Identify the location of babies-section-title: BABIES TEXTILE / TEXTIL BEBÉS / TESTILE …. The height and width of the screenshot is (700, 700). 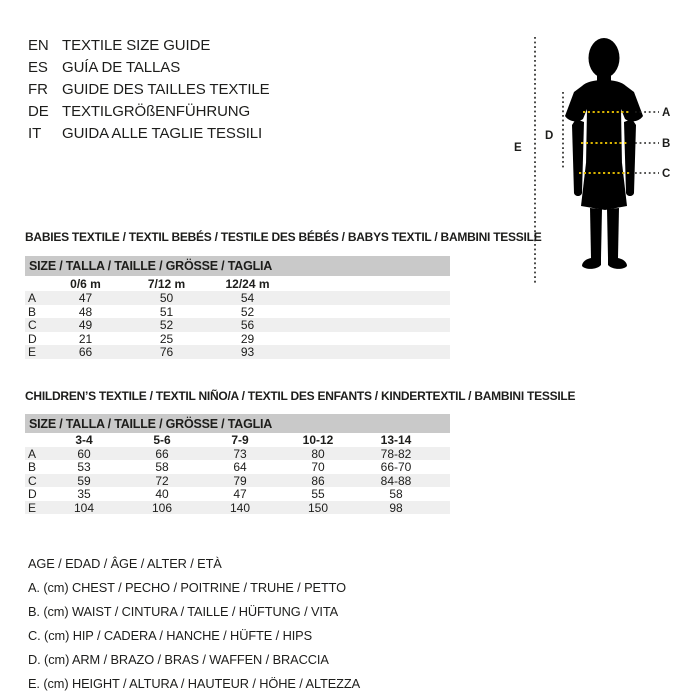
(283, 237).